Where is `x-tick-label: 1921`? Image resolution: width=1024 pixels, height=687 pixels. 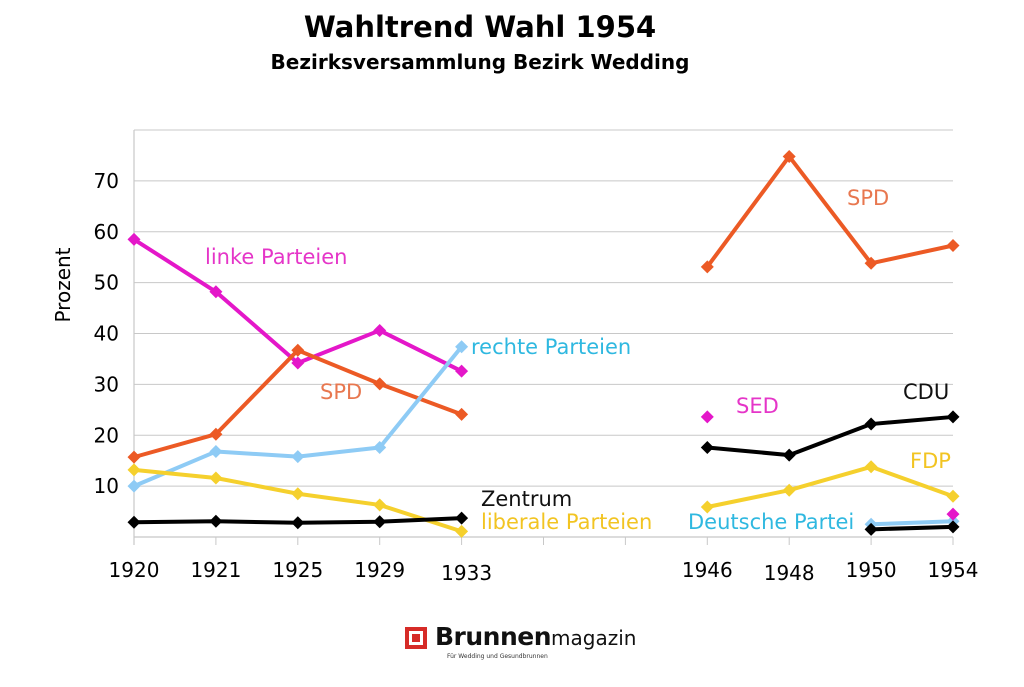
x-tick-label: 1921 is located at coordinates (215, 570).